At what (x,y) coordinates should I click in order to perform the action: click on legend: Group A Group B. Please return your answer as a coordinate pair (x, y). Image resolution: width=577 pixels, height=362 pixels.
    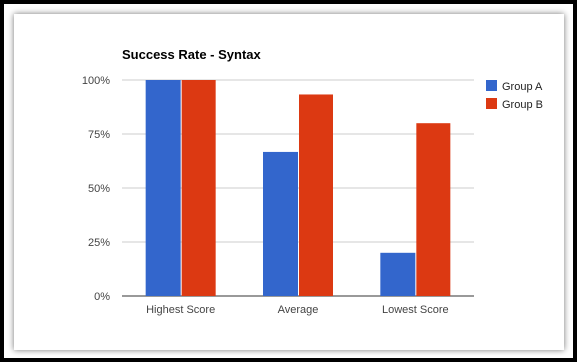
    Looking at the image, I should click on (514, 95).